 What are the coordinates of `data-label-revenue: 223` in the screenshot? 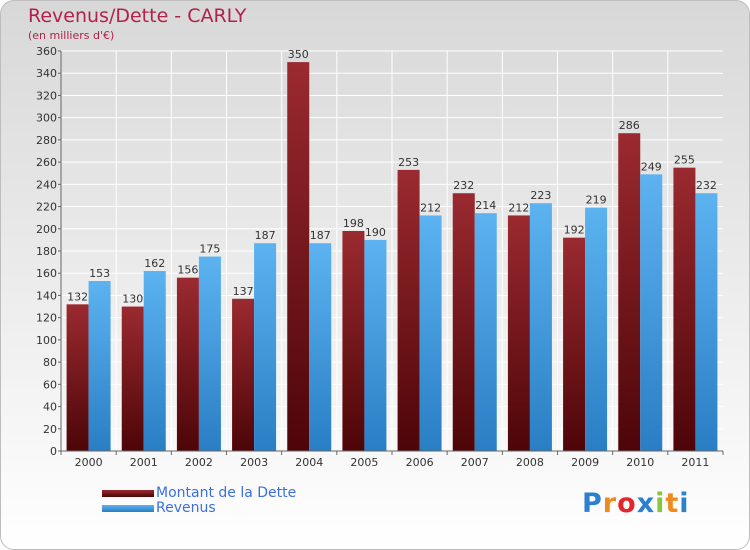 It's located at (540, 195).